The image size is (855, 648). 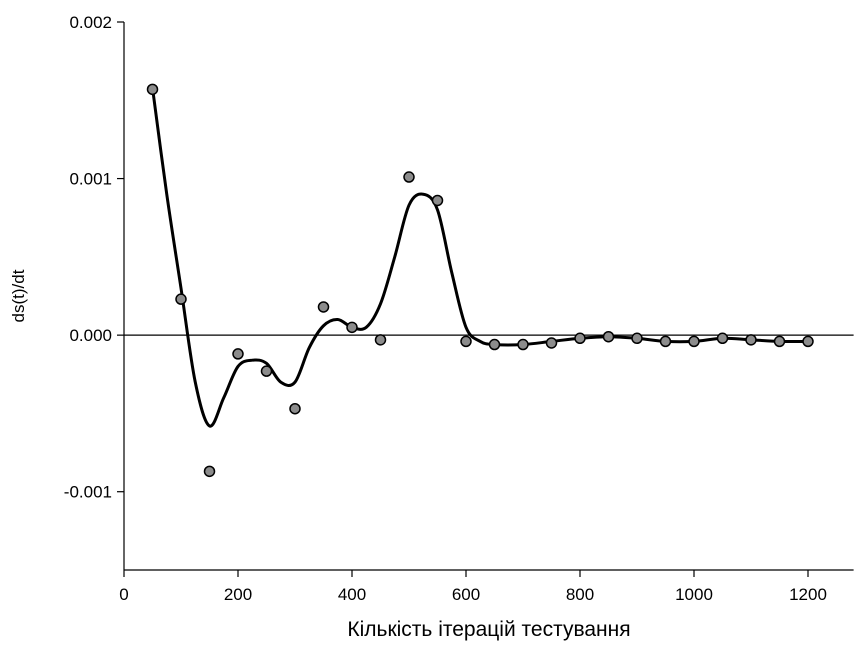 I want to click on y-tick-label: 0.000, so click(x=90, y=335).